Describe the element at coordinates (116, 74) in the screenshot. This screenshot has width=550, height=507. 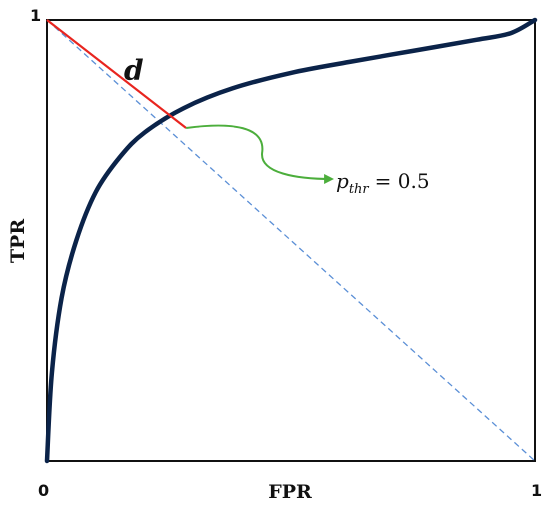
I see `distance-d-line` at that location.